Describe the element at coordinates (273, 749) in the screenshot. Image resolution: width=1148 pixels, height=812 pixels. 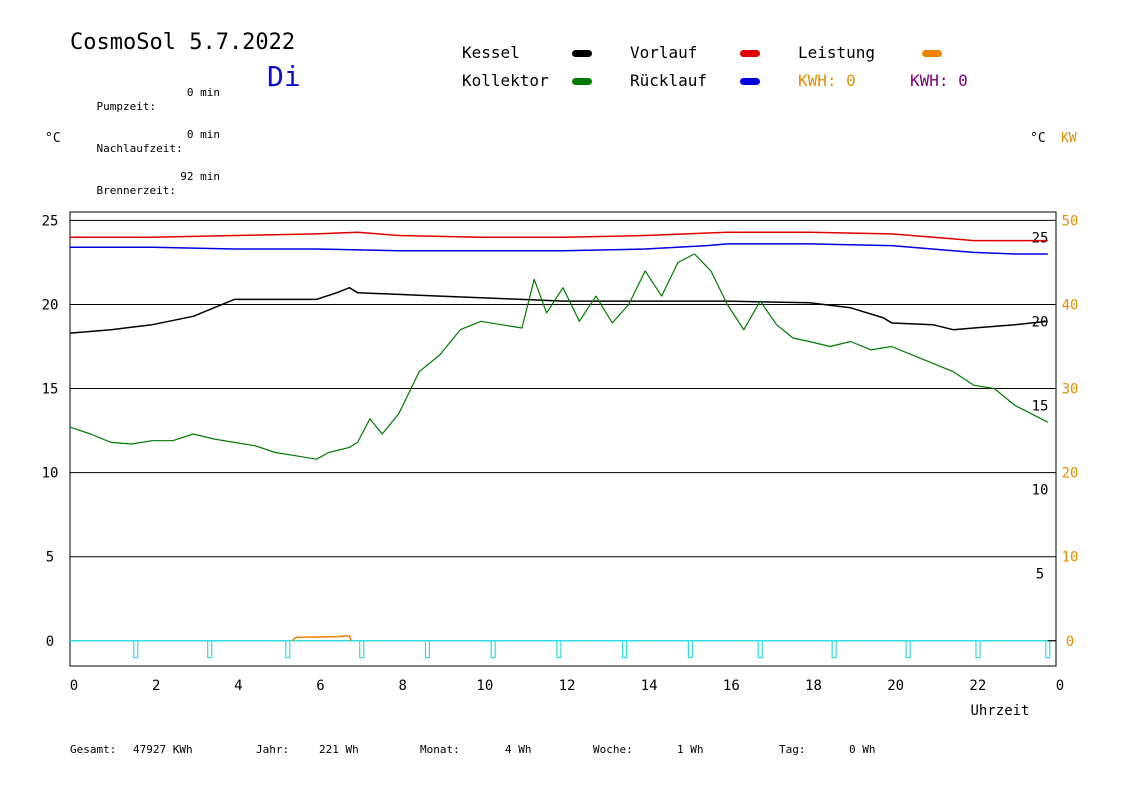
I see `footer-jahr-label: Jahr:` at that location.